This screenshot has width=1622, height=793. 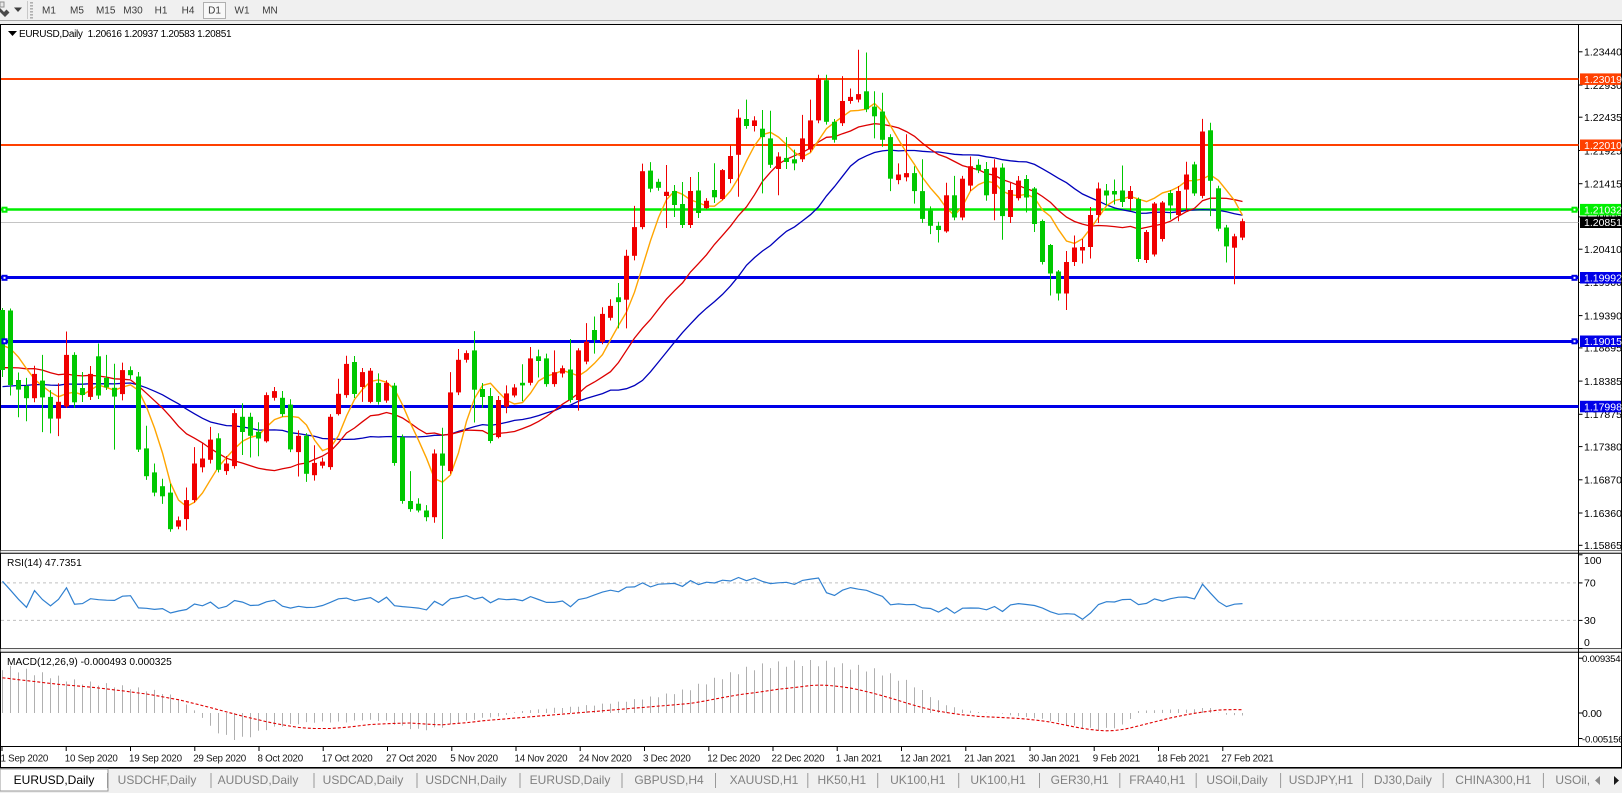 What do you see at coordinates (1183, 759) in the screenshot?
I see `svg-text: 18 Feb 2021` at bounding box center [1183, 759].